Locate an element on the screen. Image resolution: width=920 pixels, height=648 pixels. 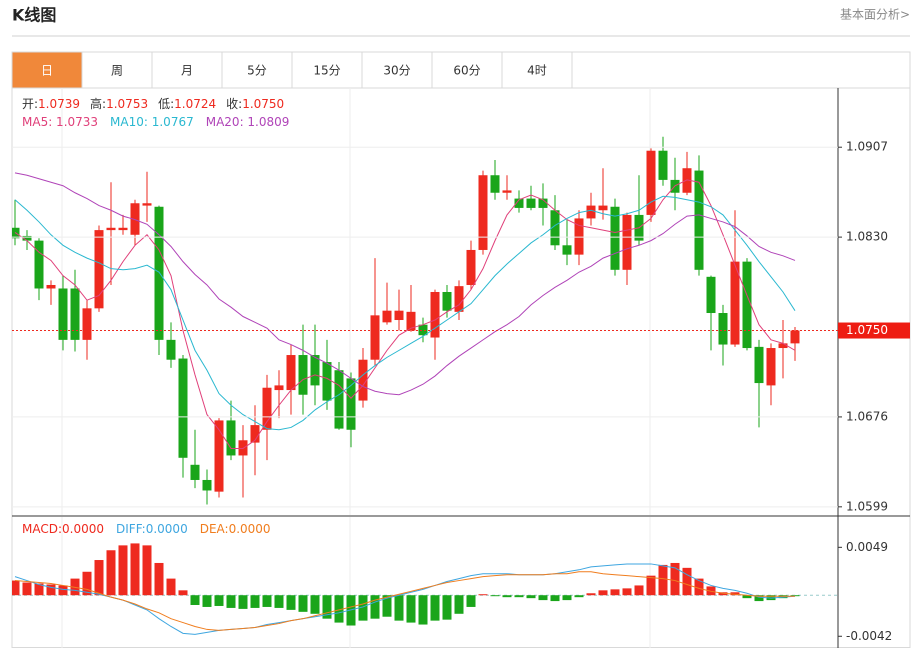
tab-label: 4时 is located at coordinates (537, 71).